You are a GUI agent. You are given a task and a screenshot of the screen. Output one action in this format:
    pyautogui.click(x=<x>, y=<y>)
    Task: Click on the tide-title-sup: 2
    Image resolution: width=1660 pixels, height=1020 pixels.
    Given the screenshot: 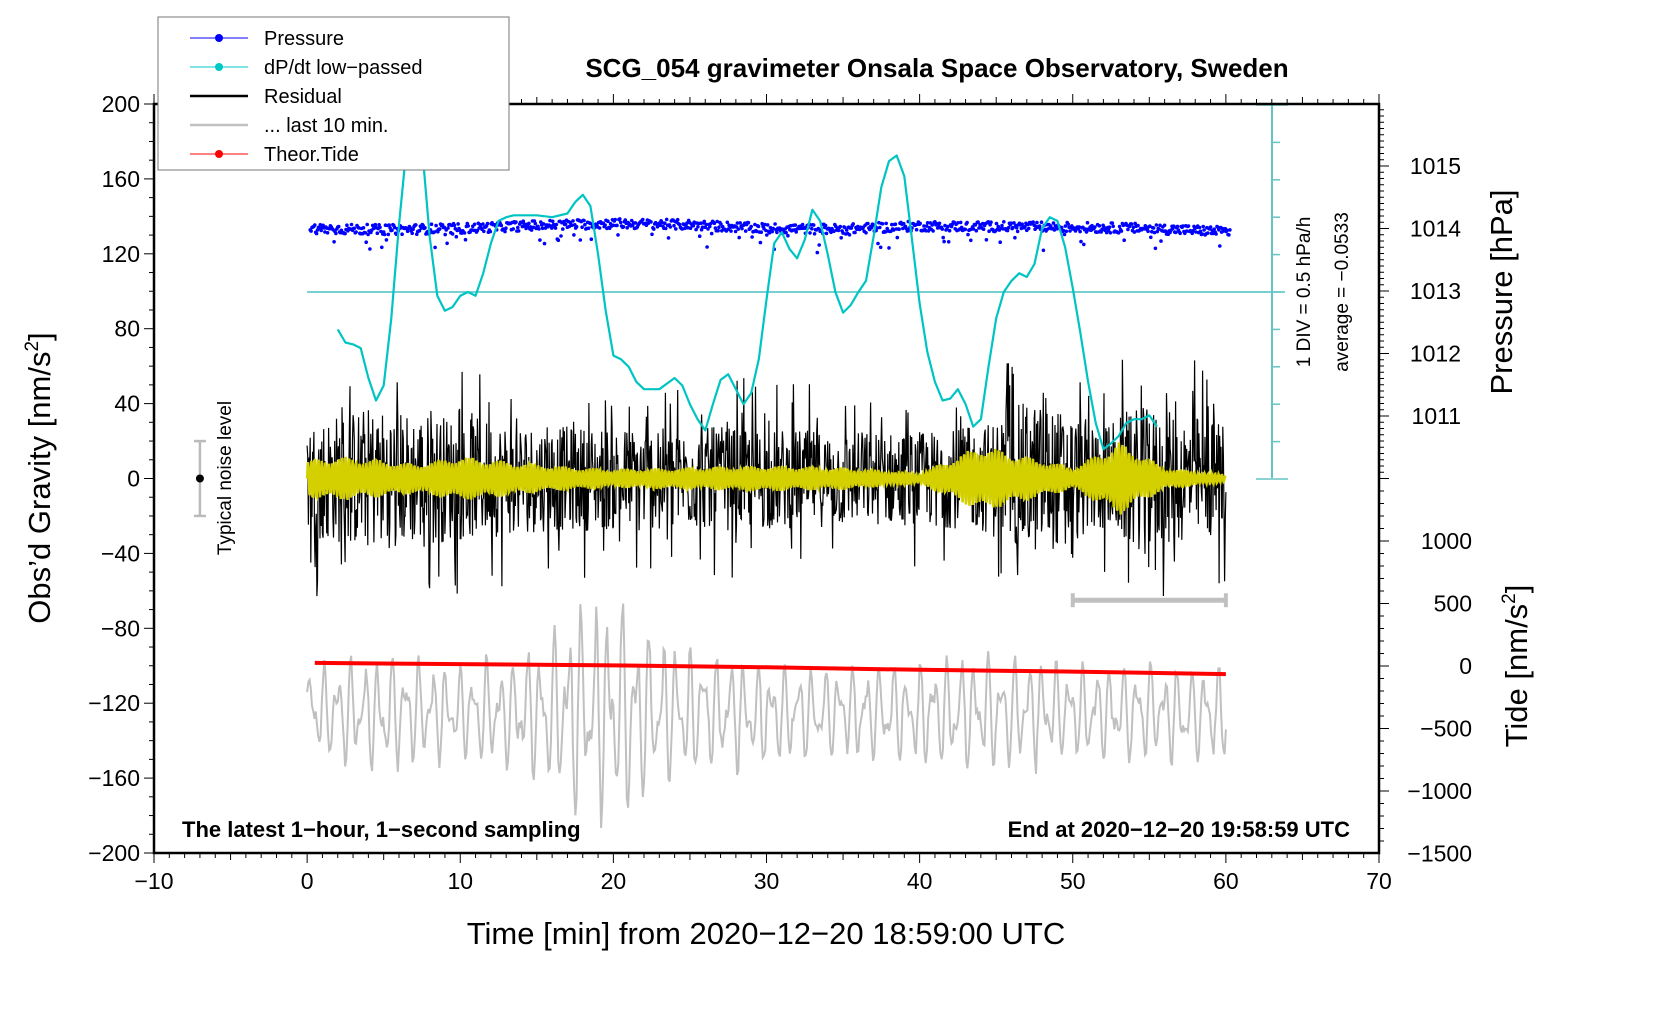 What is the action you would take?
    pyautogui.click(x=1509, y=598)
    